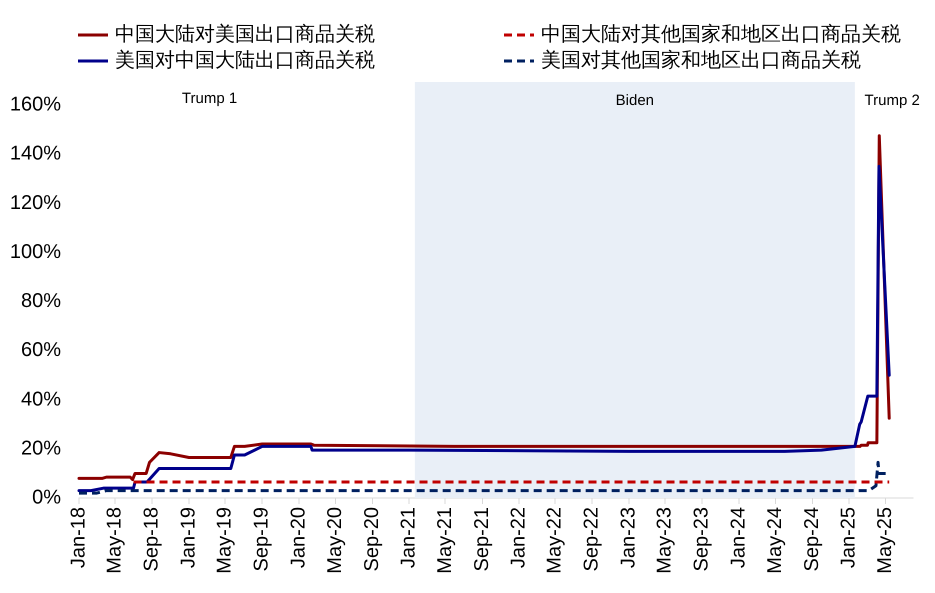  I want to click on x-tick-label: Sep-18, so click(151, 539).